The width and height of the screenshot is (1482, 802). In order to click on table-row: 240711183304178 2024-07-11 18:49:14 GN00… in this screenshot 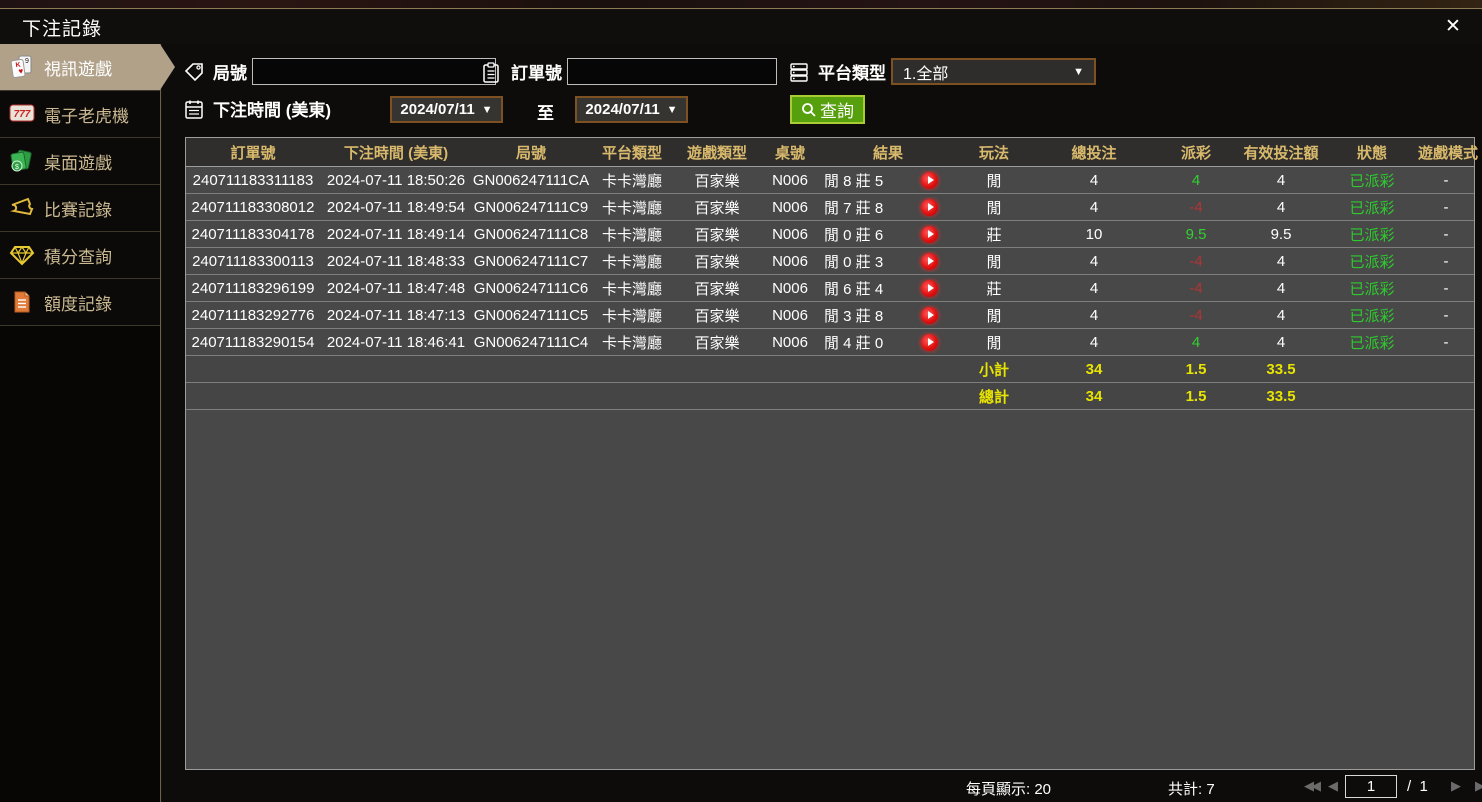, I will do `click(830, 234)`.